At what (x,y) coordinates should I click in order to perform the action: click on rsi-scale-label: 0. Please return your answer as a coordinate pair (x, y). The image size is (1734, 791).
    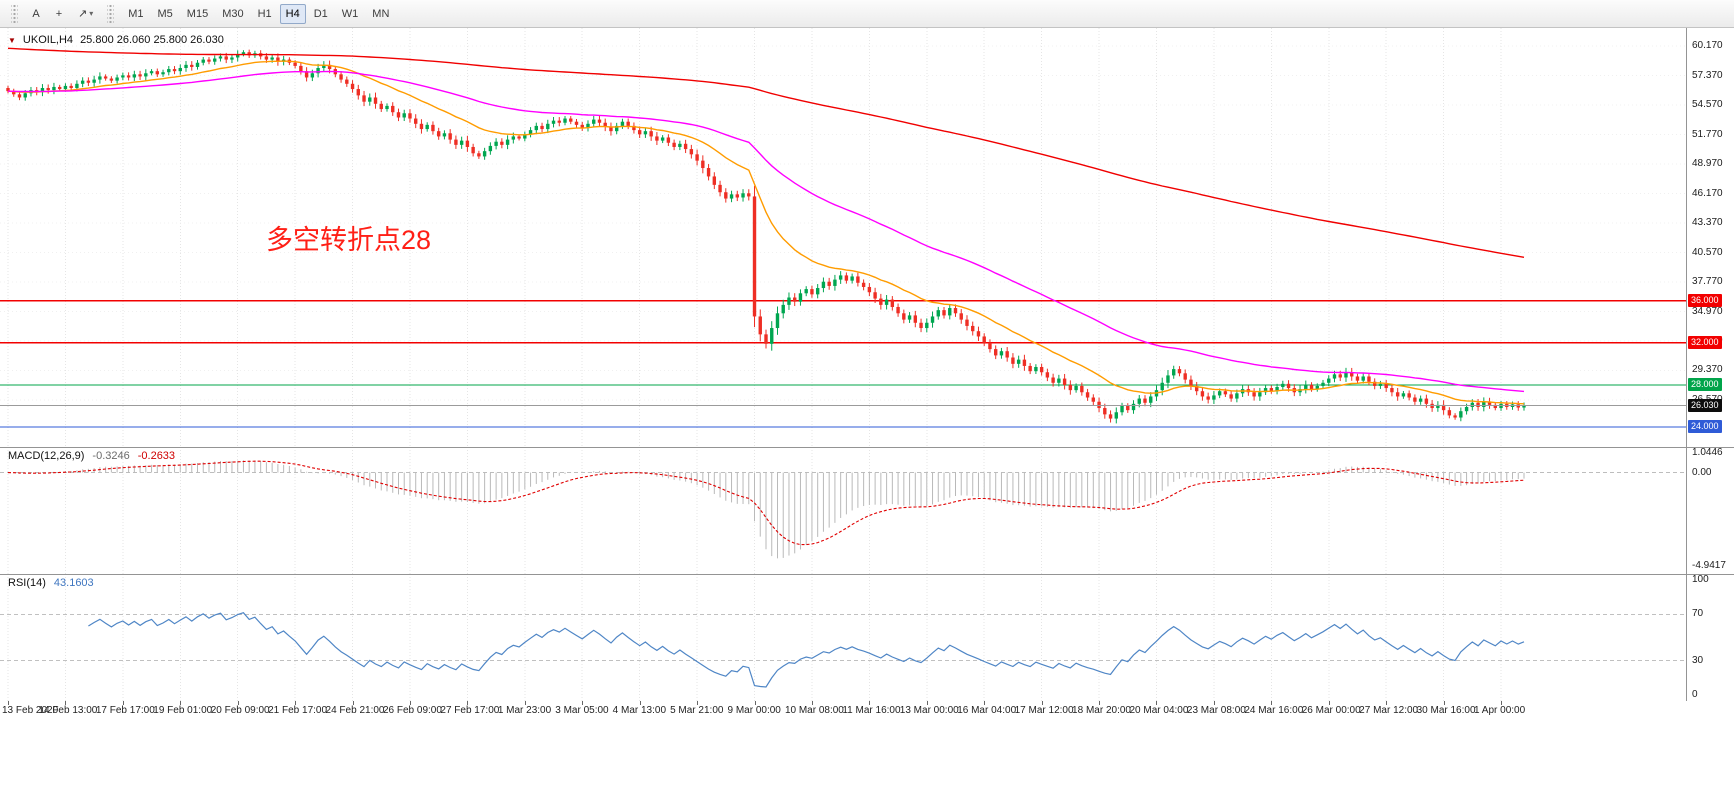
    Looking at the image, I should click on (1695, 695).